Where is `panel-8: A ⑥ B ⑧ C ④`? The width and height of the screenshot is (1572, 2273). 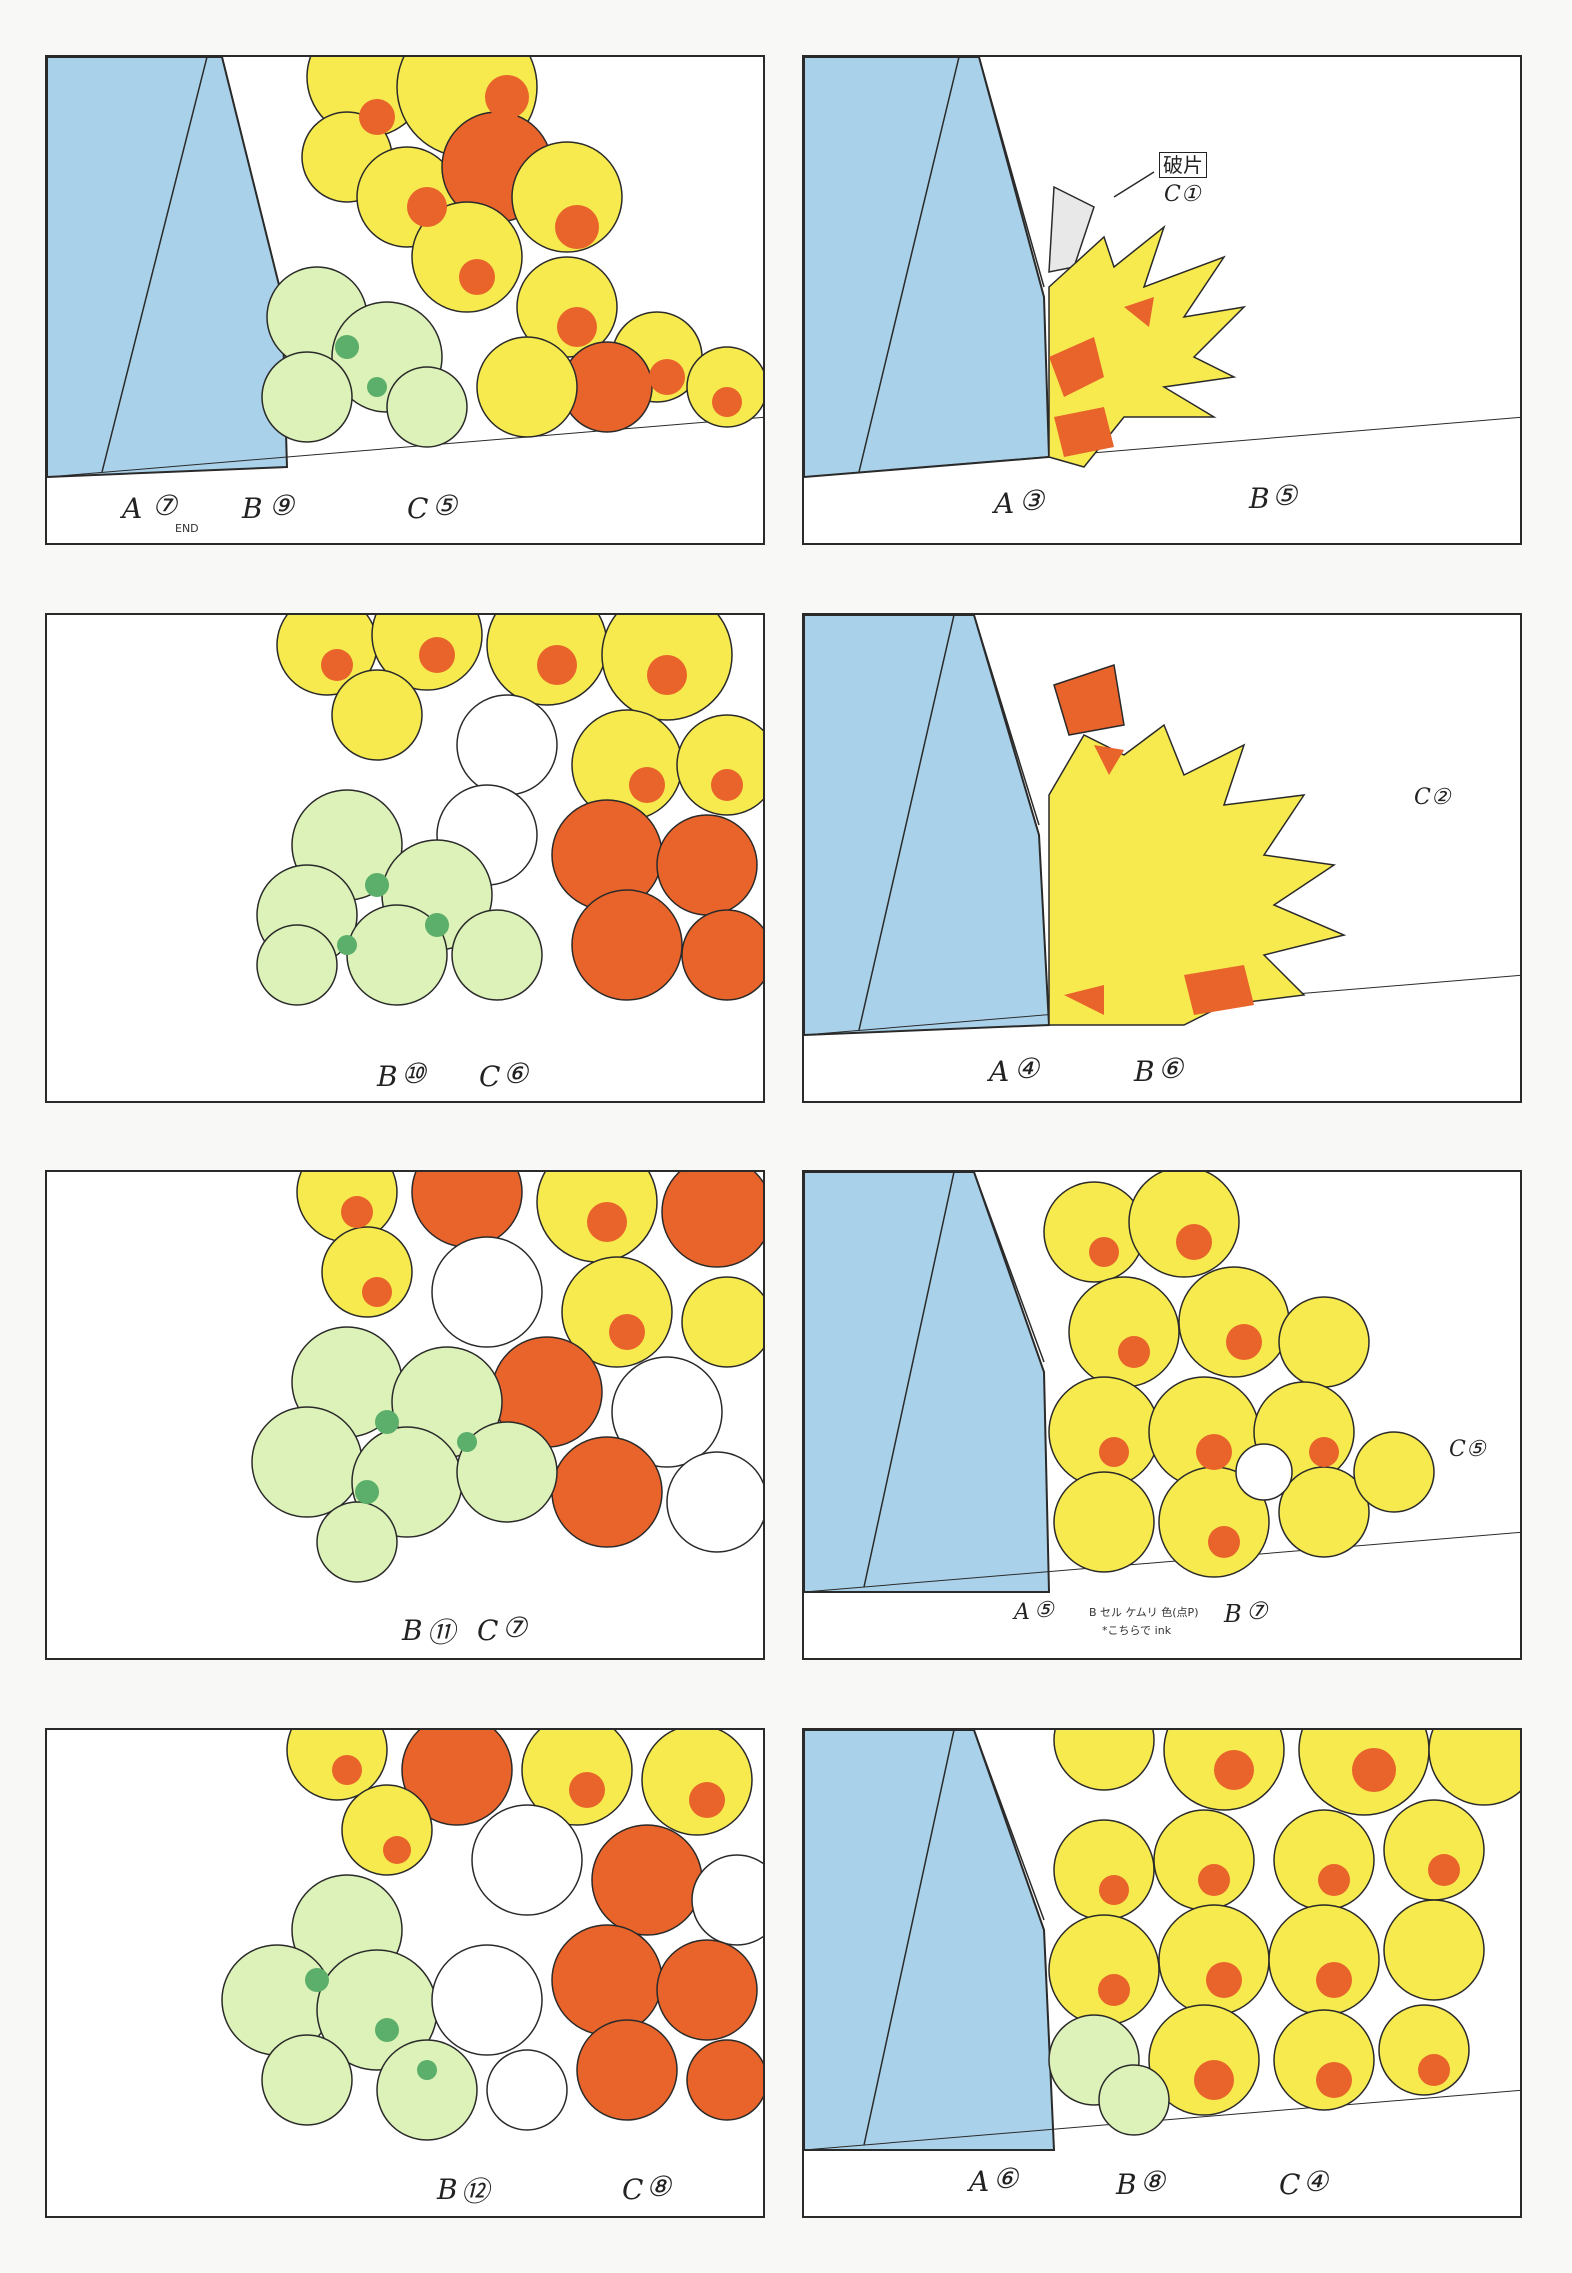 panel-8: A ⑥ B ⑧ C ④ is located at coordinates (1162, 1973).